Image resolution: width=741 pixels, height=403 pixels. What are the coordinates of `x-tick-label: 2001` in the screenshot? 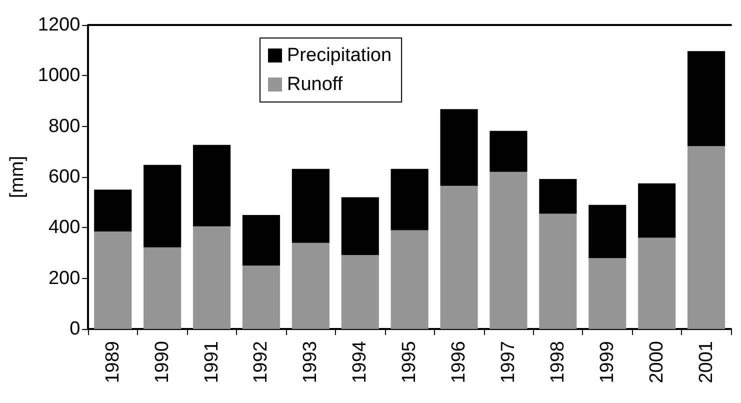 It's located at (706, 362).